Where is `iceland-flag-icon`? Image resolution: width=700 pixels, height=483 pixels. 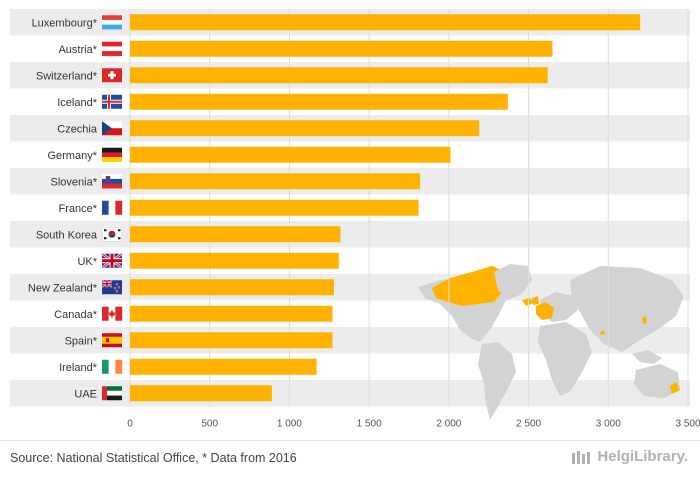
iceland-flag-icon is located at coordinates (112, 101).